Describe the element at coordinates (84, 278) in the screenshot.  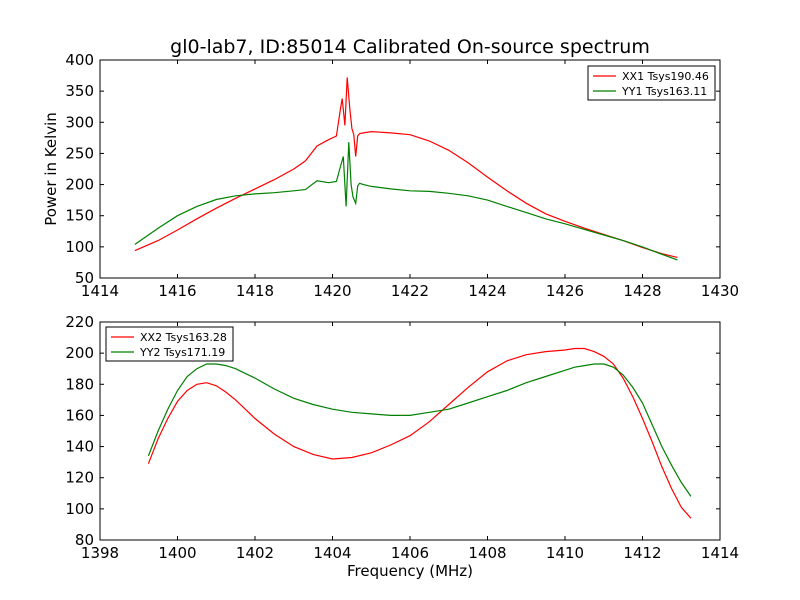
I see `y-tick-label: 50` at that location.